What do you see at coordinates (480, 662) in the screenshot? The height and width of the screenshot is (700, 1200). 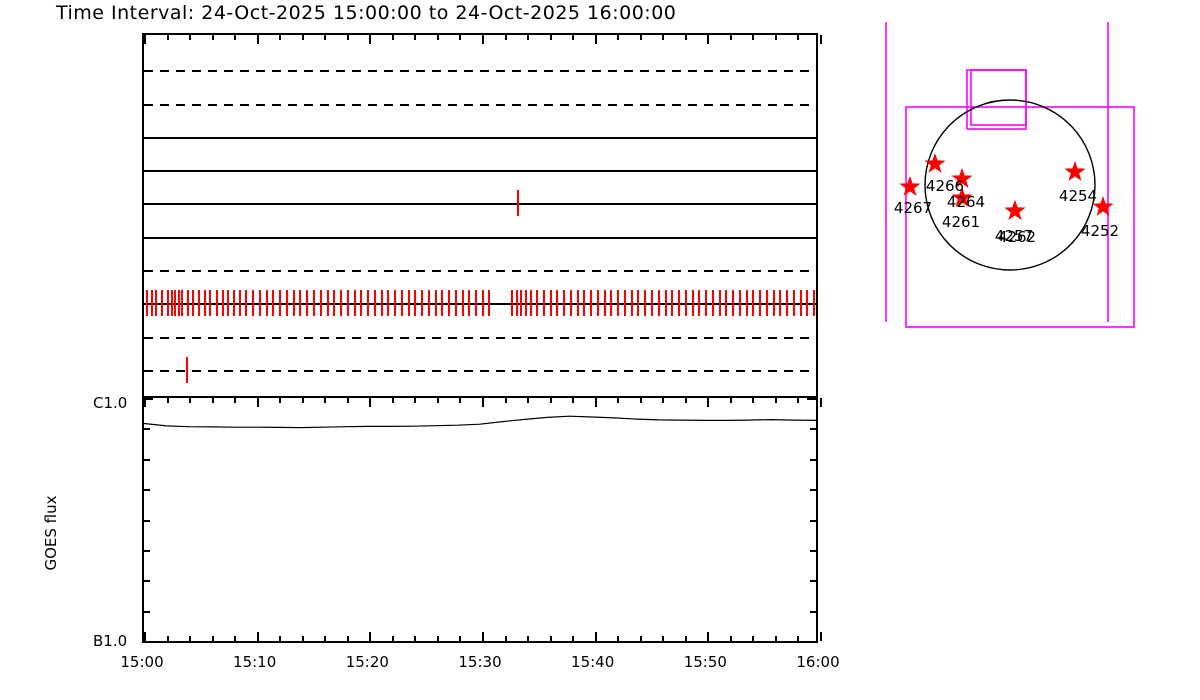 I see `x-axis-tick-label: 15:30` at bounding box center [480, 662].